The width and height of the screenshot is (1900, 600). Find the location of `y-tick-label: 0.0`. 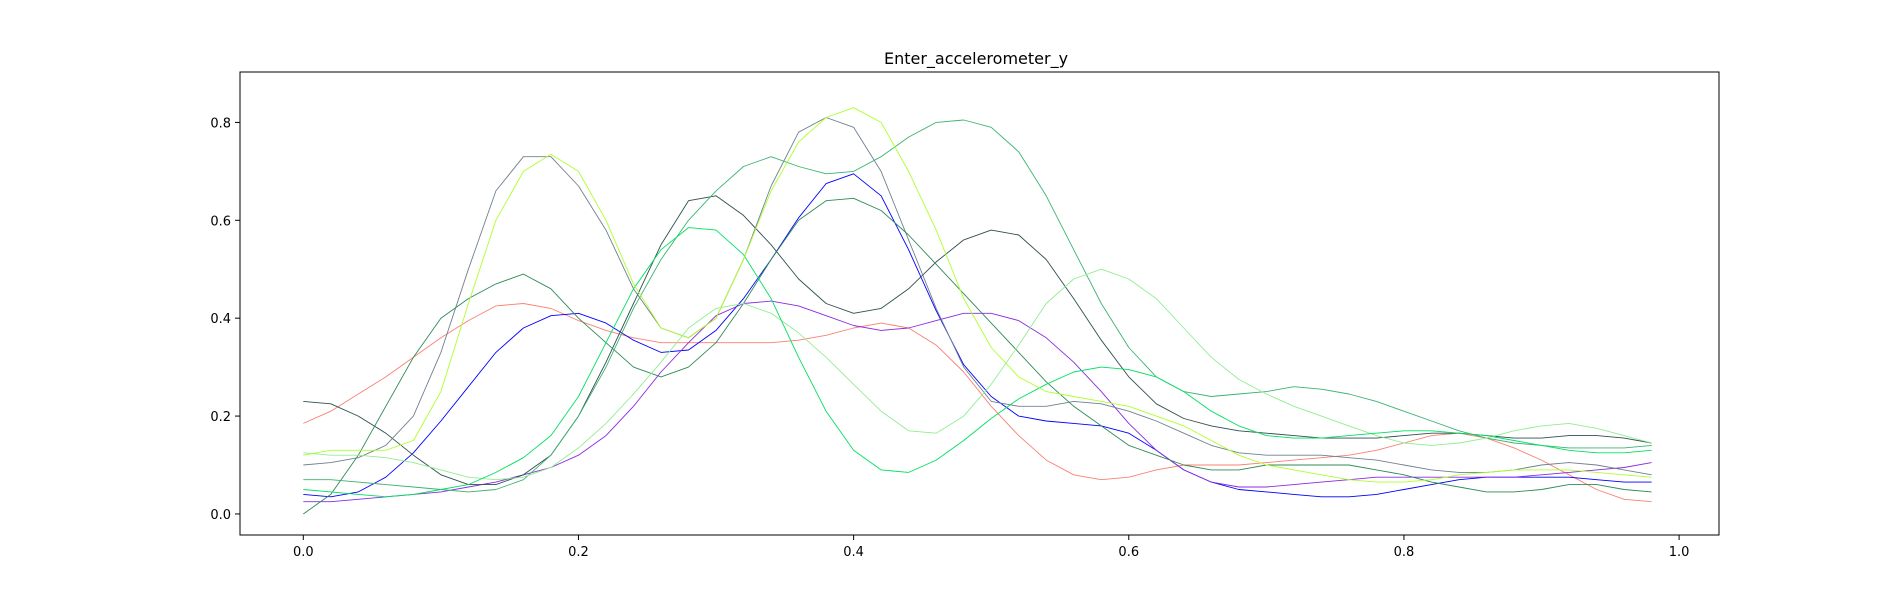

y-tick-label: 0.0 is located at coordinates (220, 515).